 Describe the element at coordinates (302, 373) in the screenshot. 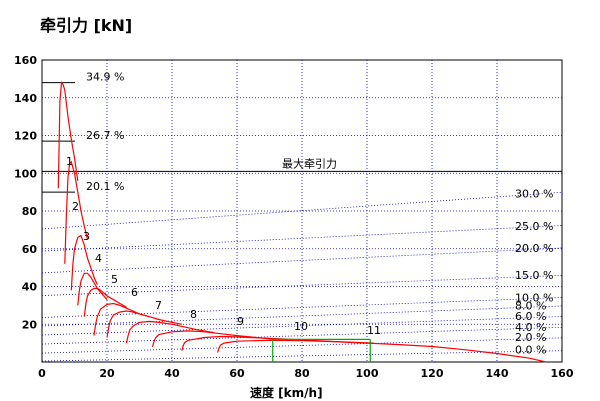

I see `x-tick-label: 80` at that location.